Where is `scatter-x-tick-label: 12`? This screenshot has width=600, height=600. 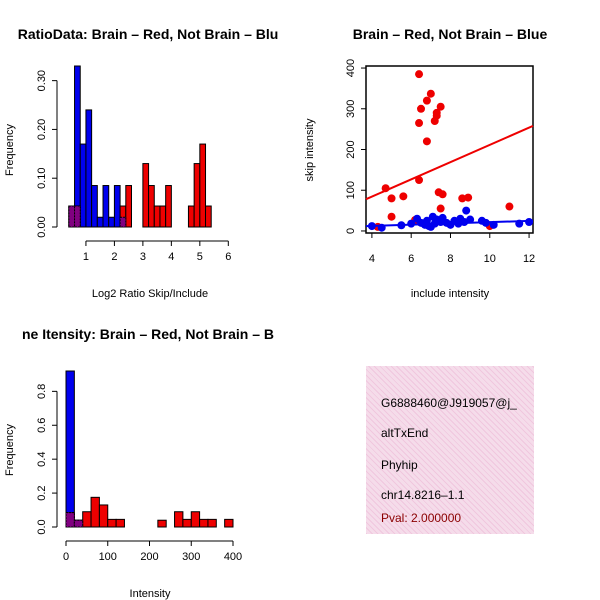 scatter-x-tick-label: 12 is located at coordinates (529, 259).